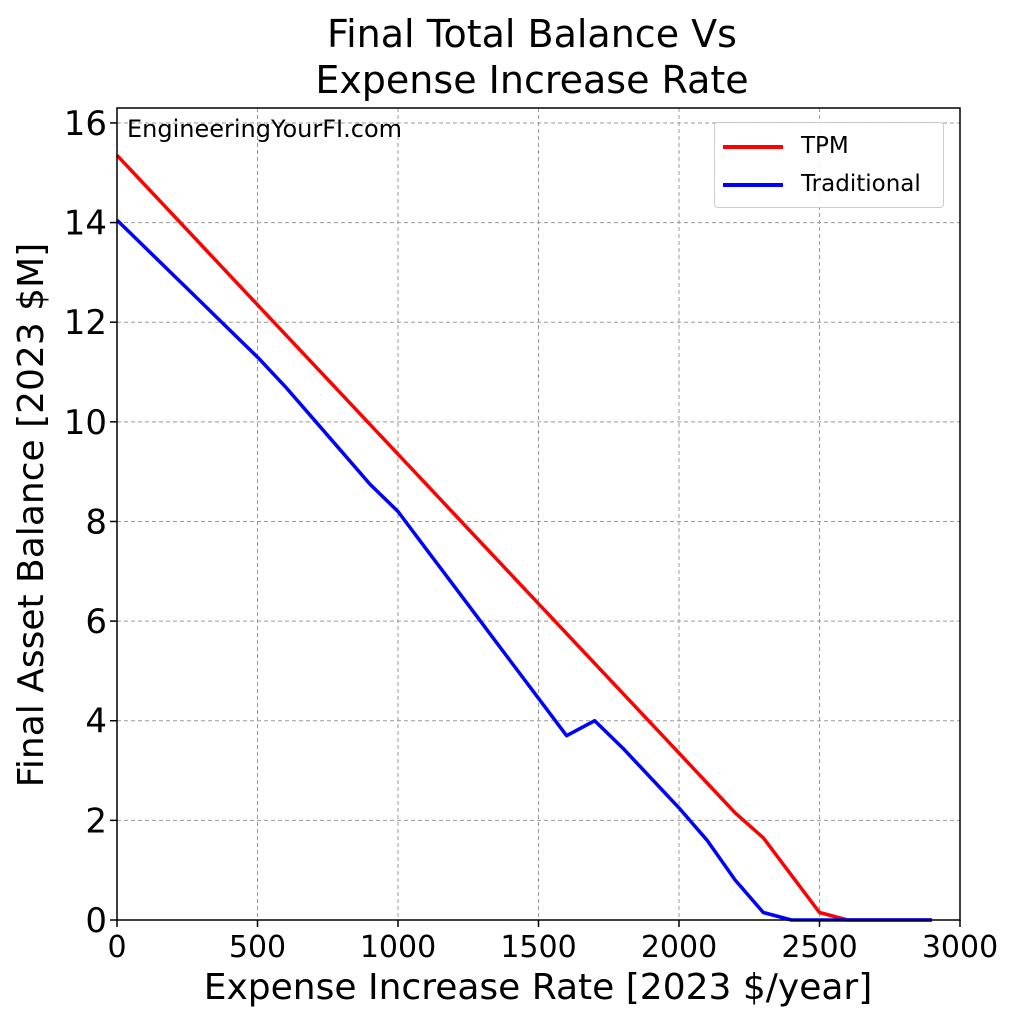  What do you see at coordinates (532, 34) in the screenshot?
I see `chart-title-line1: Final Total Balance Vs` at bounding box center [532, 34].